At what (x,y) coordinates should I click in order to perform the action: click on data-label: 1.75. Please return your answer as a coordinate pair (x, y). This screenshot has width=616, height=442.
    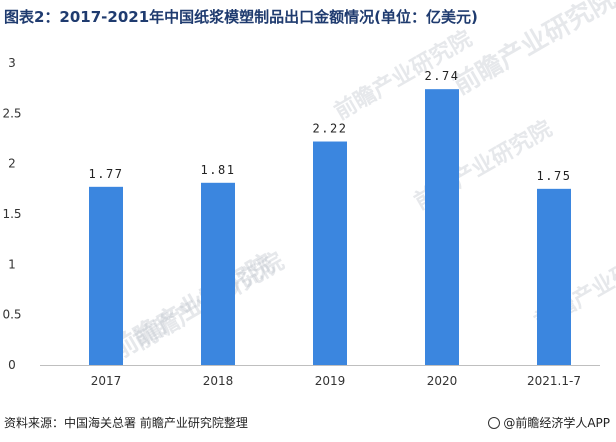
    Looking at the image, I should click on (554, 176).